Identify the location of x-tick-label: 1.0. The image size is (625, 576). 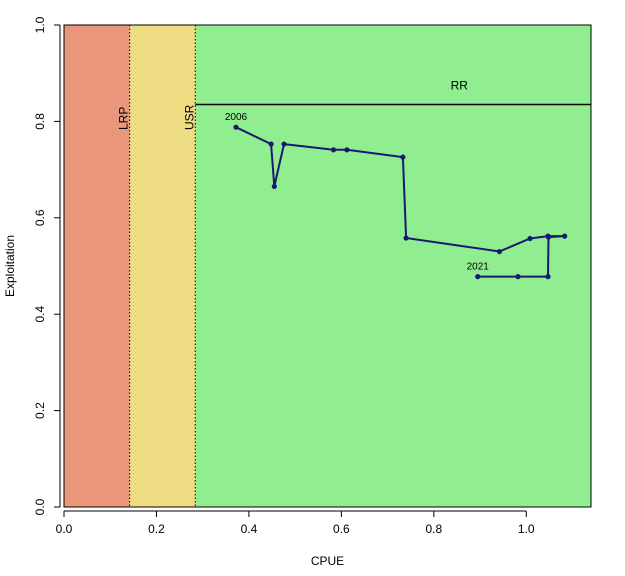
(526, 529).